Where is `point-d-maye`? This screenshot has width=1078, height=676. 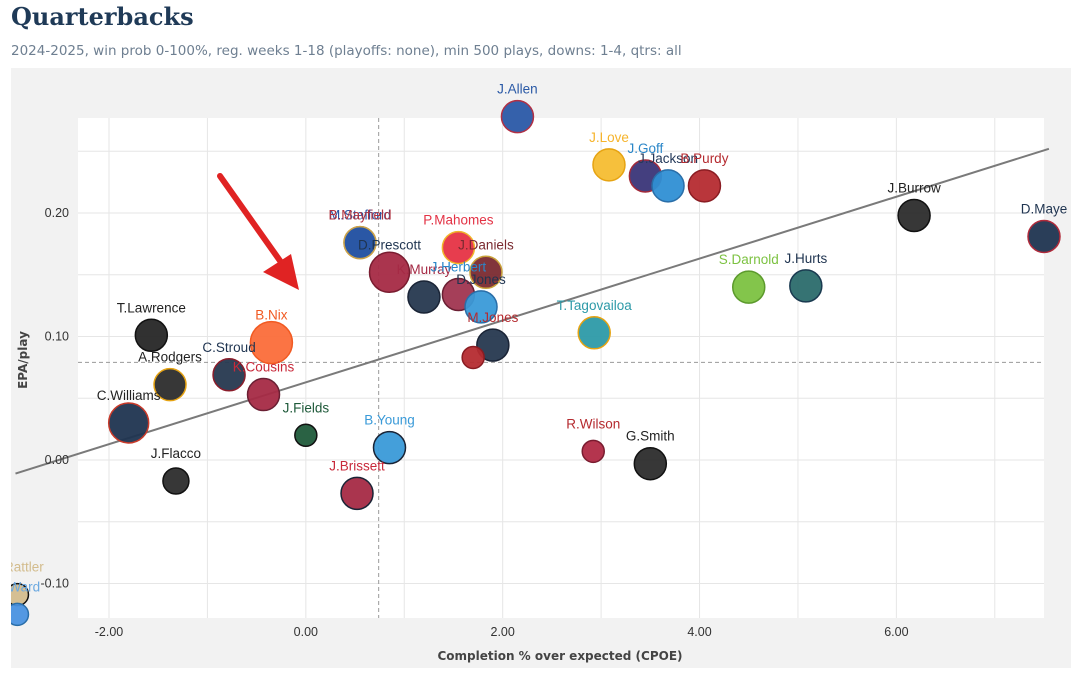 point-d-maye is located at coordinates (1044, 236).